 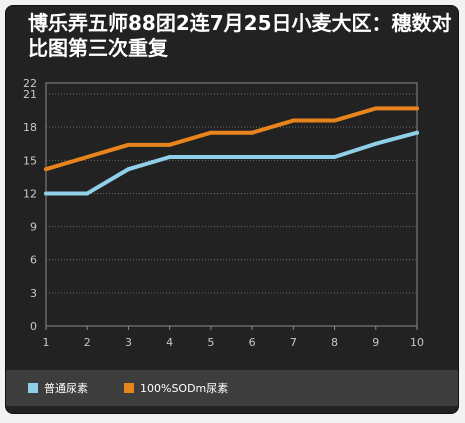 What do you see at coordinates (87, 342) in the screenshot?
I see `x-tick-label: 2` at bounding box center [87, 342].